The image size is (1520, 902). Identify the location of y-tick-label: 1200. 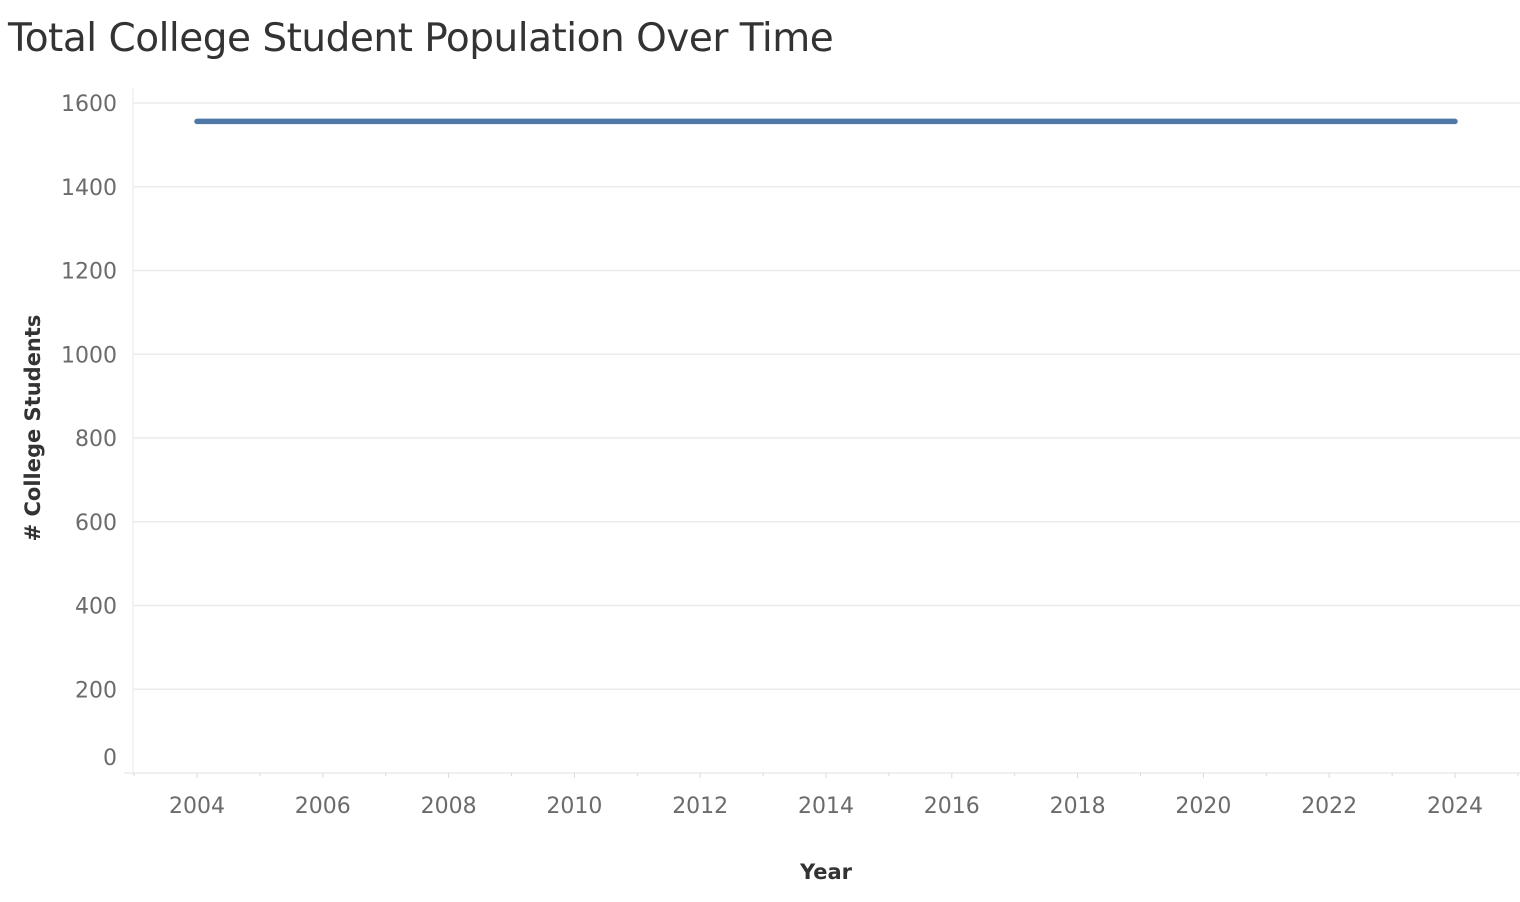
(89, 272).